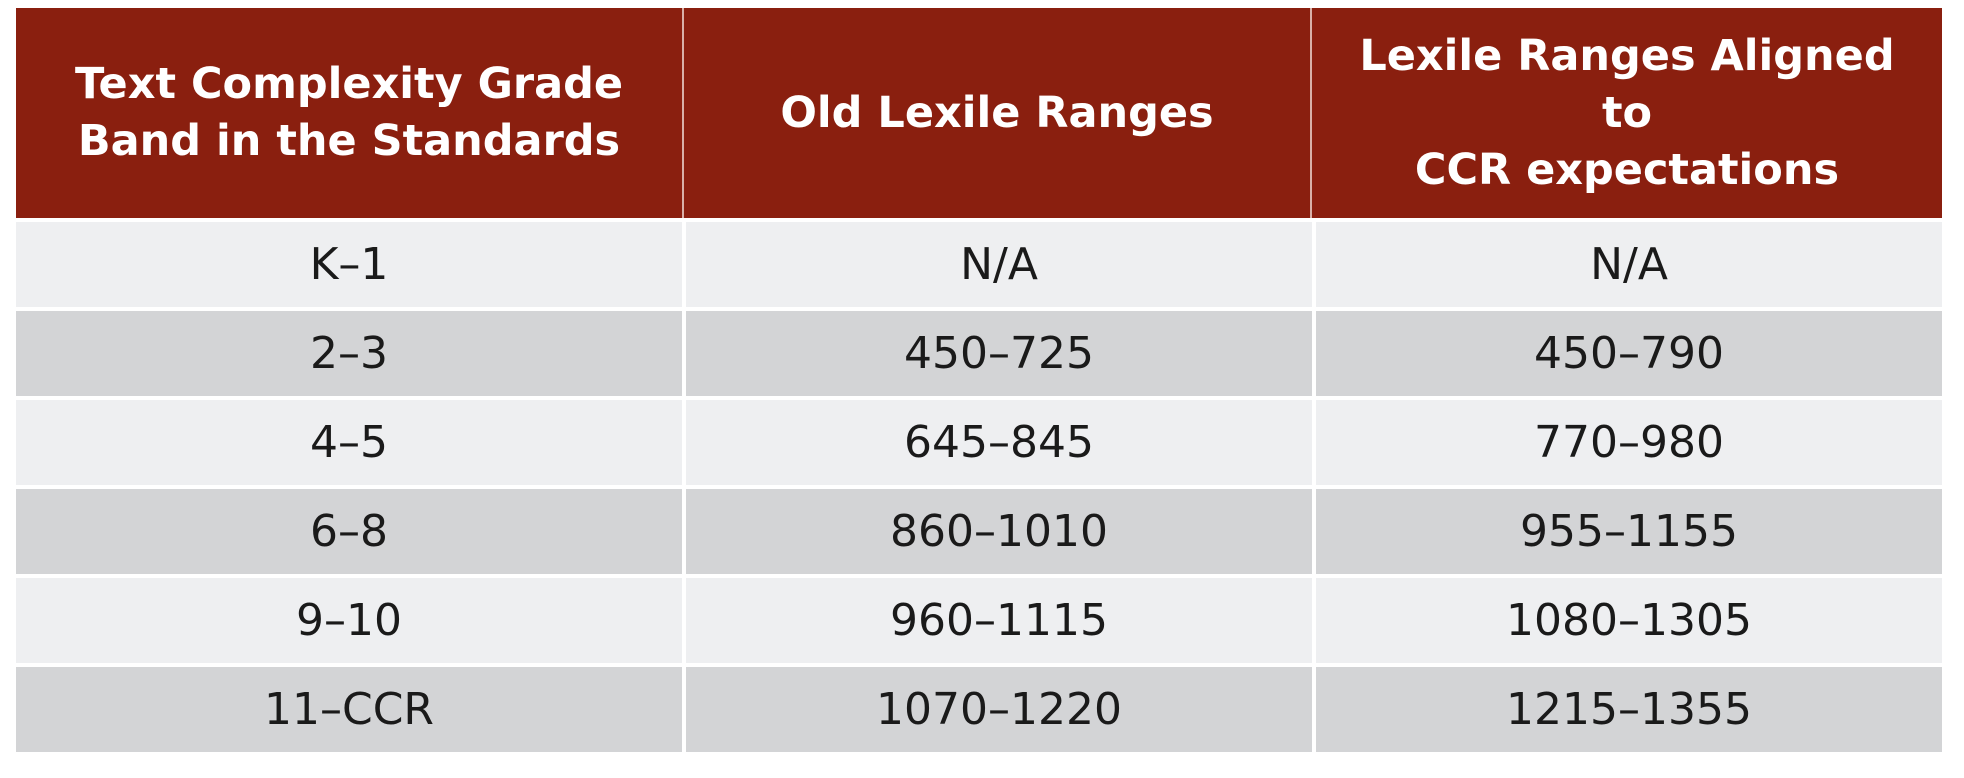 The width and height of the screenshot is (1964, 778). Describe the element at coordinates (999, 709) in the screenshot. I see `old-lexile-cell: 1070–1220` at that location.